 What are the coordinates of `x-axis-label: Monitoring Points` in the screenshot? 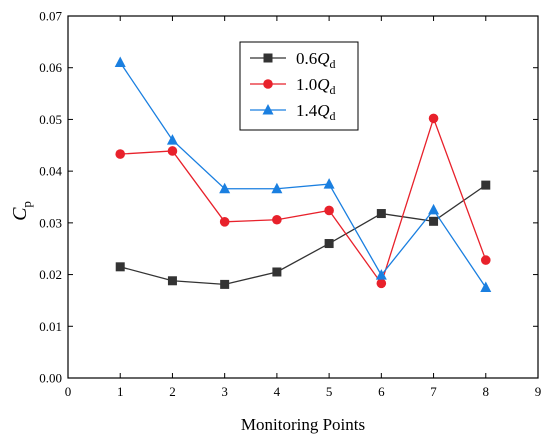 It's located at (303, 424).